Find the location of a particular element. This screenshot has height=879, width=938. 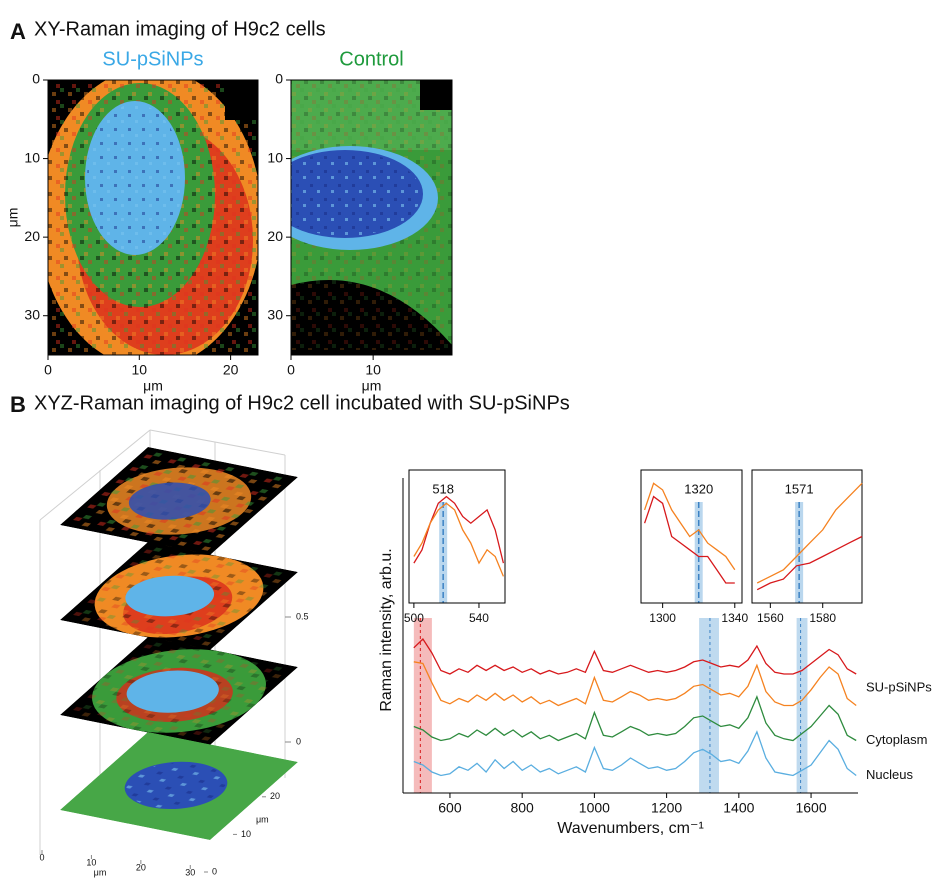

x-tick-label: 800 is located at coordinates (522, 808).